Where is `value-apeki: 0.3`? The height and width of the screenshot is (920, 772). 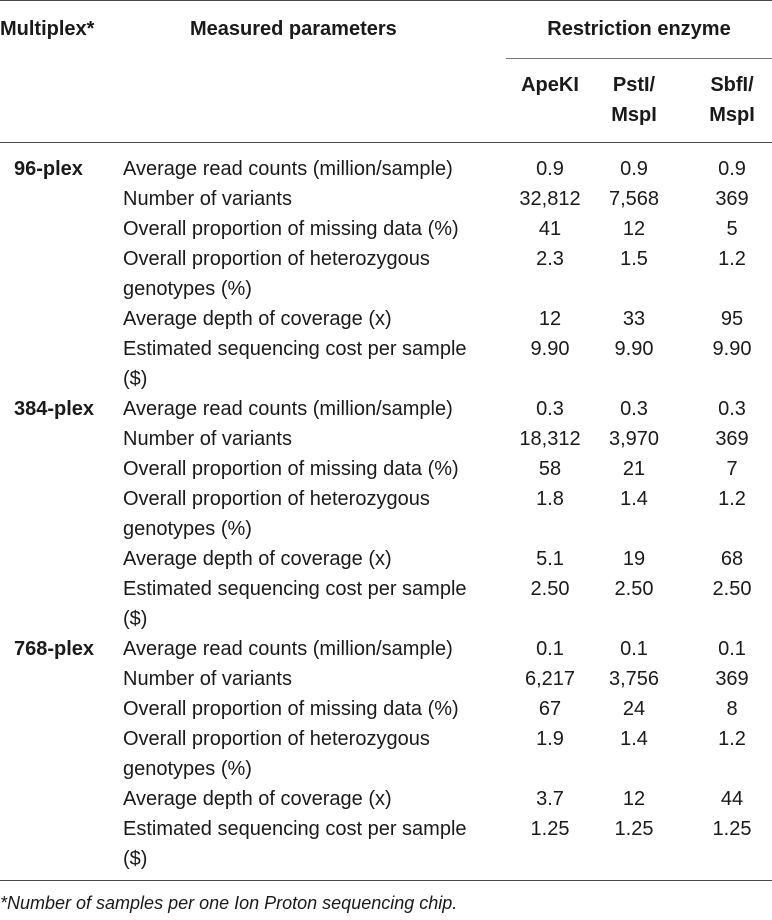 value-apeki: 0.3 is located at coordinates (550, 409).